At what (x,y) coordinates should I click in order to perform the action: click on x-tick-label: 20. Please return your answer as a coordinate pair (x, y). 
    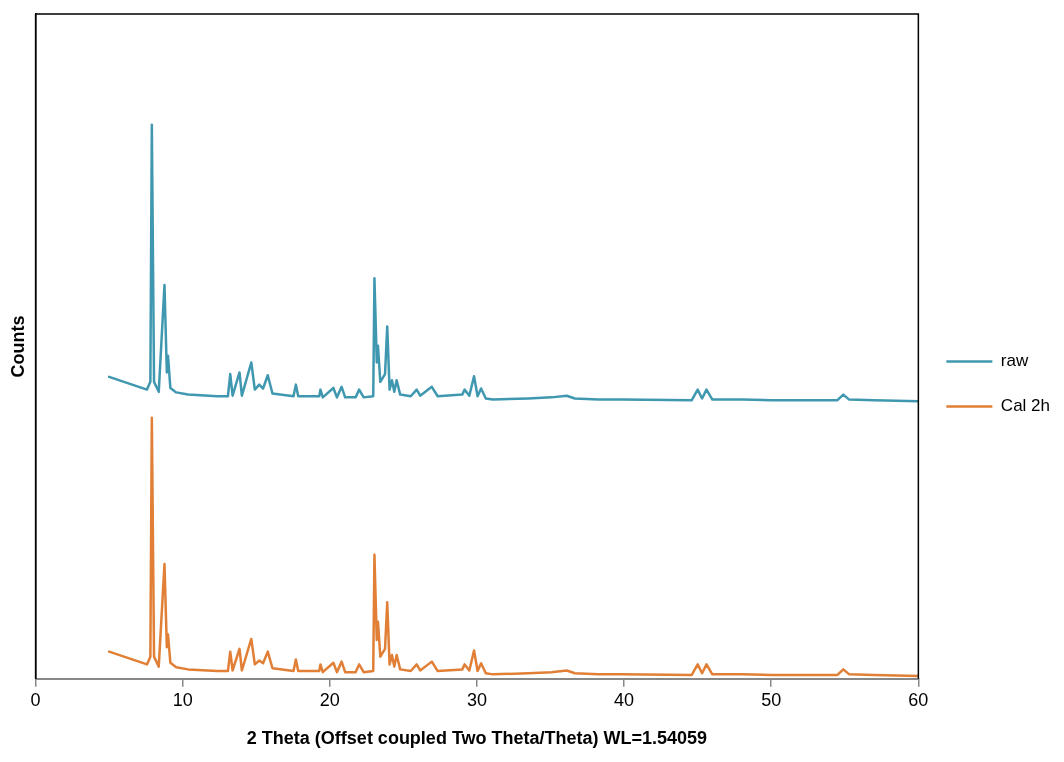
    Looking at the image, I should click on (329, 699).